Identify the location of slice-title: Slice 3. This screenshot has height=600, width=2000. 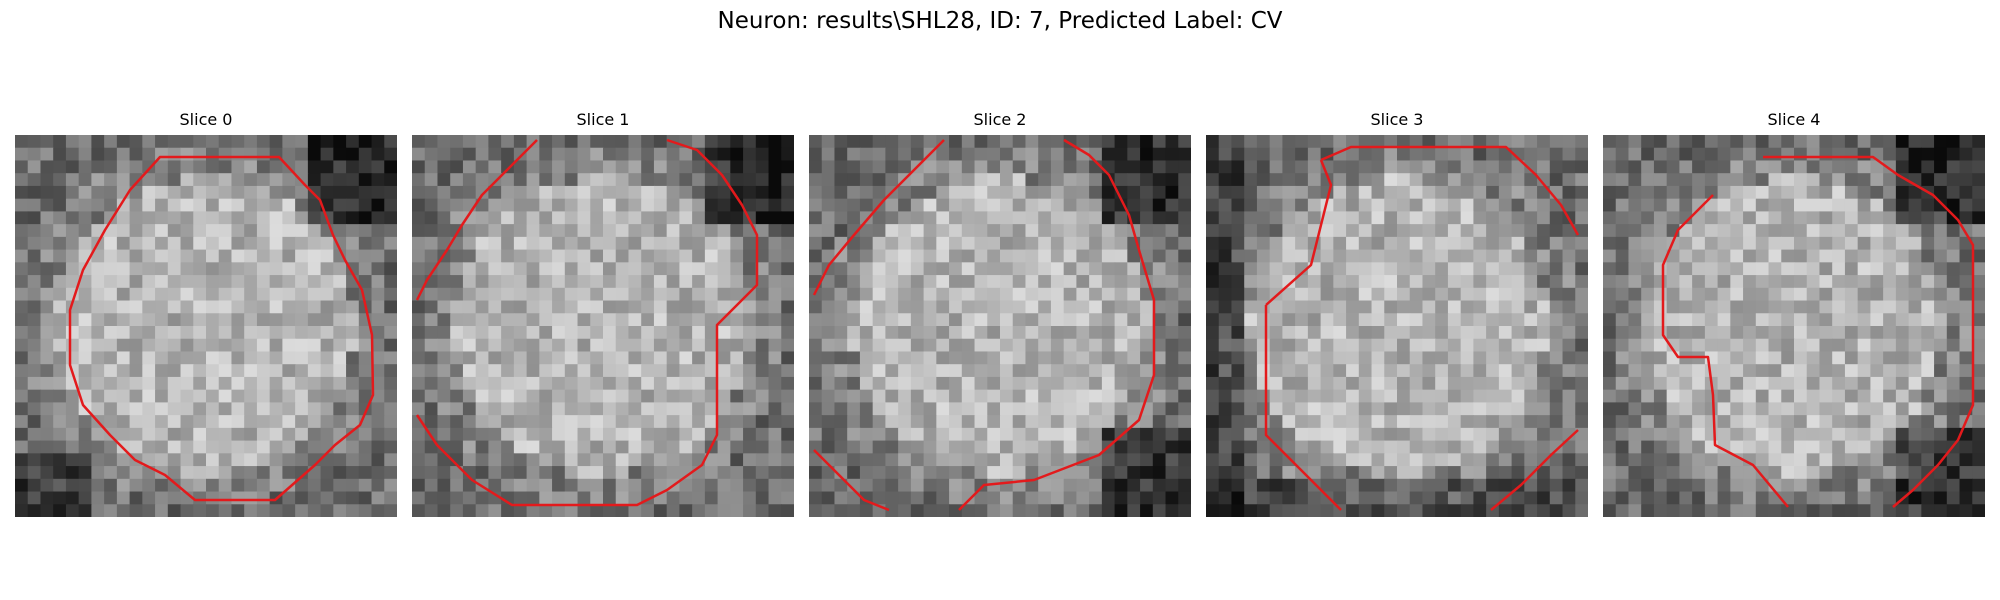
(1397, 119).